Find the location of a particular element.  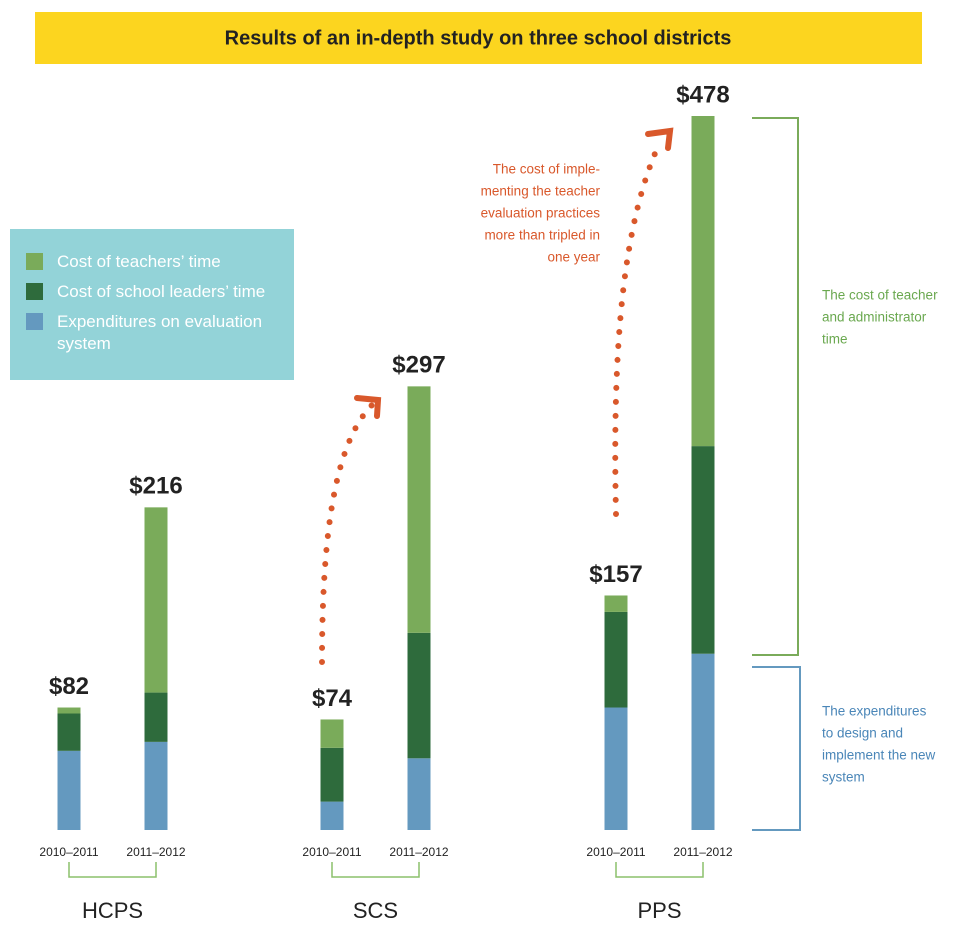

legend-entry: Expenditures on evaluation system is located at coordinates (155, 333).